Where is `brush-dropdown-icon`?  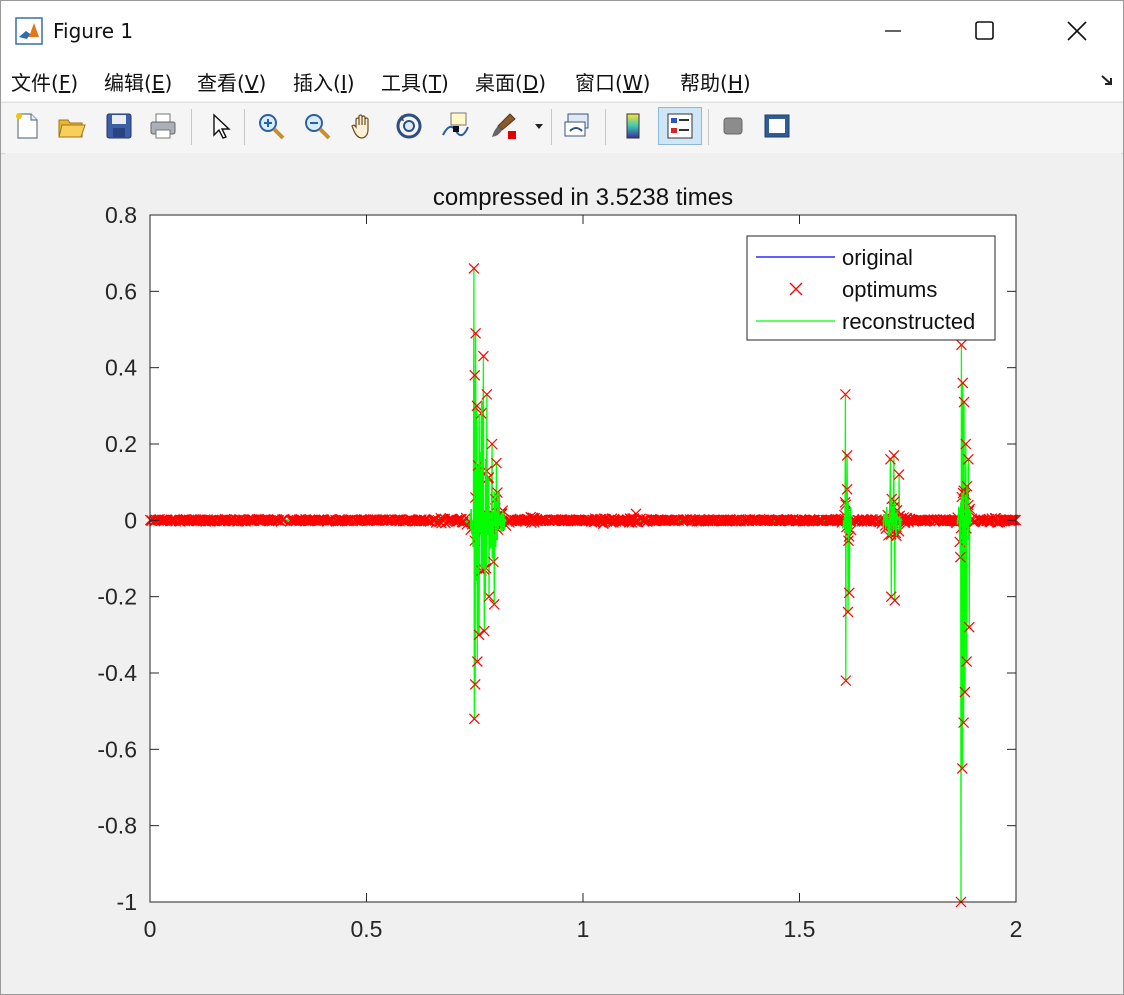
brush-dropdown-icon is located at coordinates (539, 126).